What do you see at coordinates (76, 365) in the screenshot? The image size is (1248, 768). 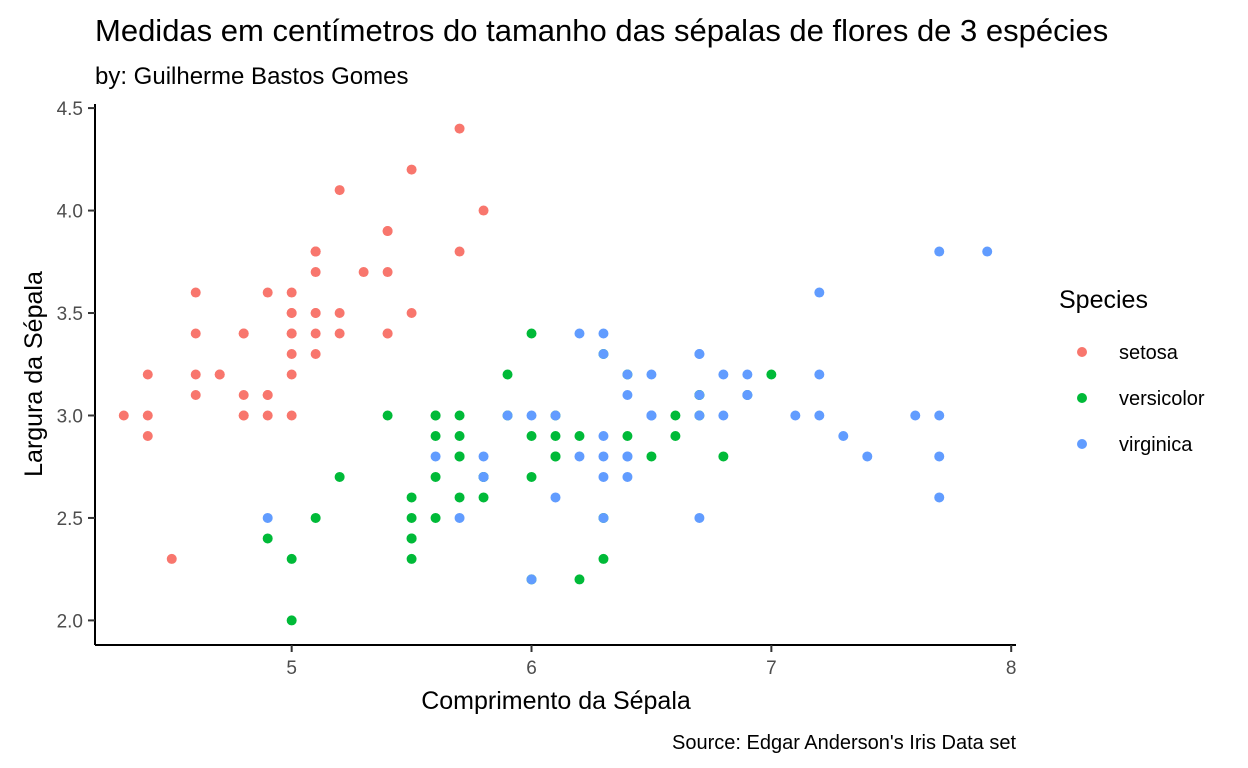 I see `y-axis-ticks: 2.0 2.5 3.0 3.5 4.0 4.5` at bounding box center [76, 365].